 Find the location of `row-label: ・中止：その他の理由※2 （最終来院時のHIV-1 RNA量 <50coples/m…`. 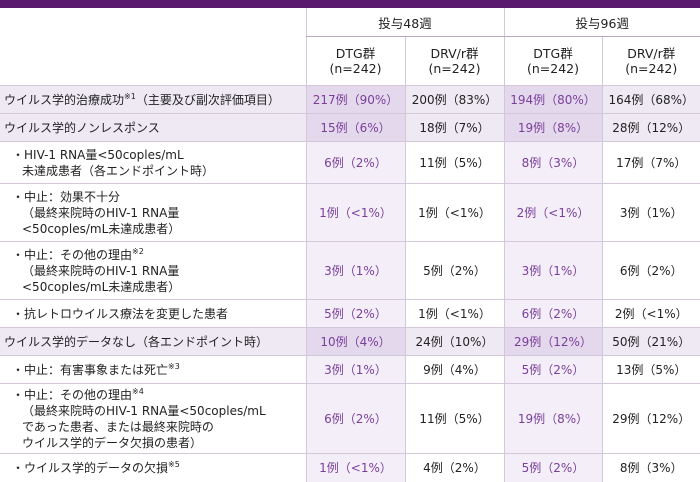

row-label: ・中止：その他の理由※2 （最終来院時のHIV-1 RNA量 <50coples/m… is located at coordinates (153, 270).